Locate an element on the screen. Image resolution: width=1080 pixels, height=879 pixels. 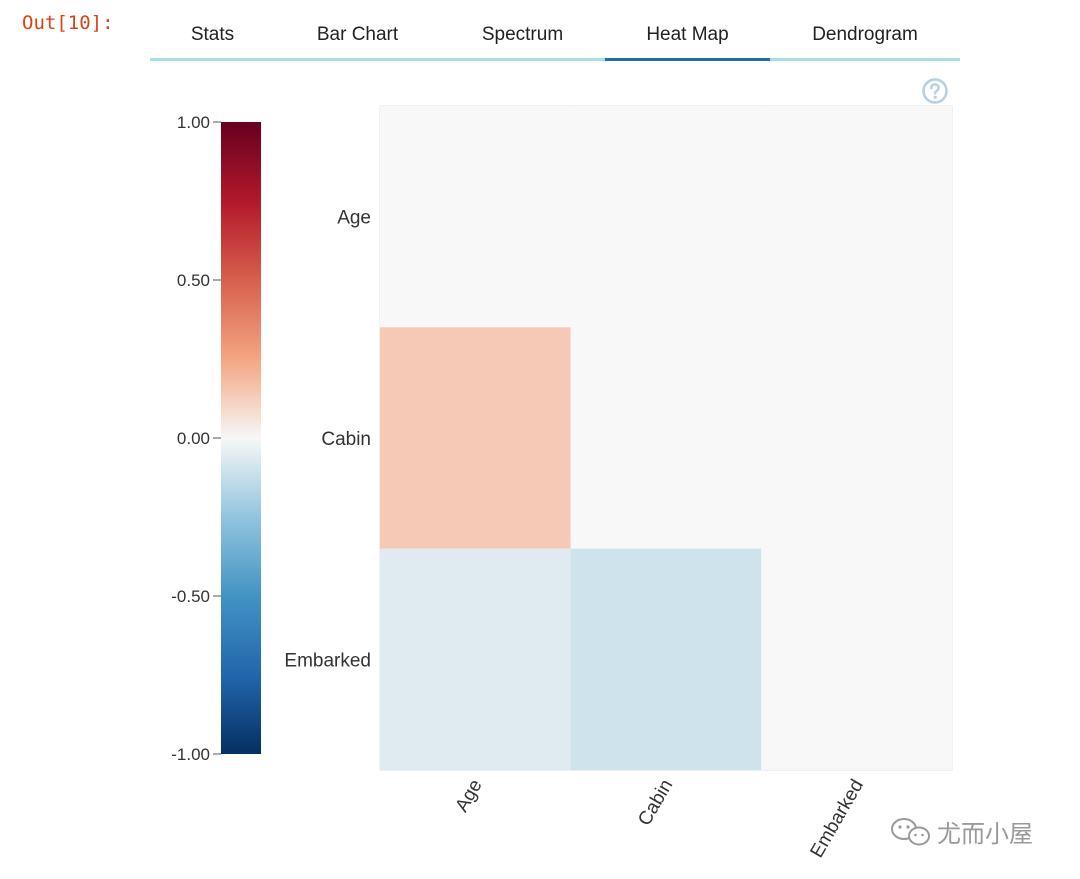
wechat-icon is located at coordinates (910, 832).